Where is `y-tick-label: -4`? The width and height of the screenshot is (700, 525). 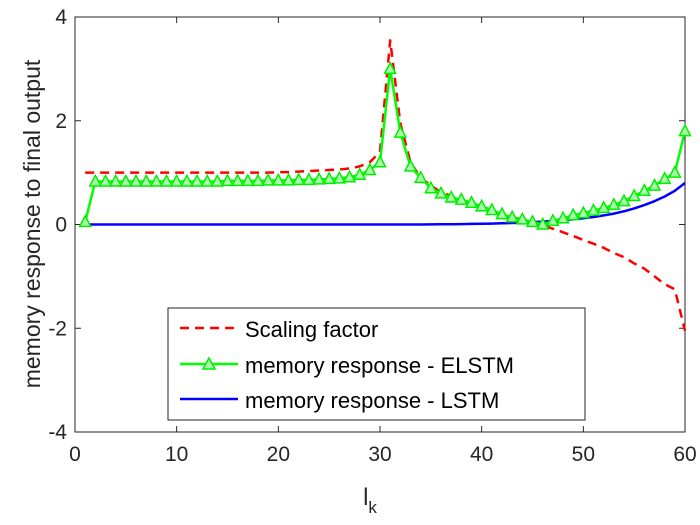 y-tick-label: -4 is located at coordinates (57, 432).